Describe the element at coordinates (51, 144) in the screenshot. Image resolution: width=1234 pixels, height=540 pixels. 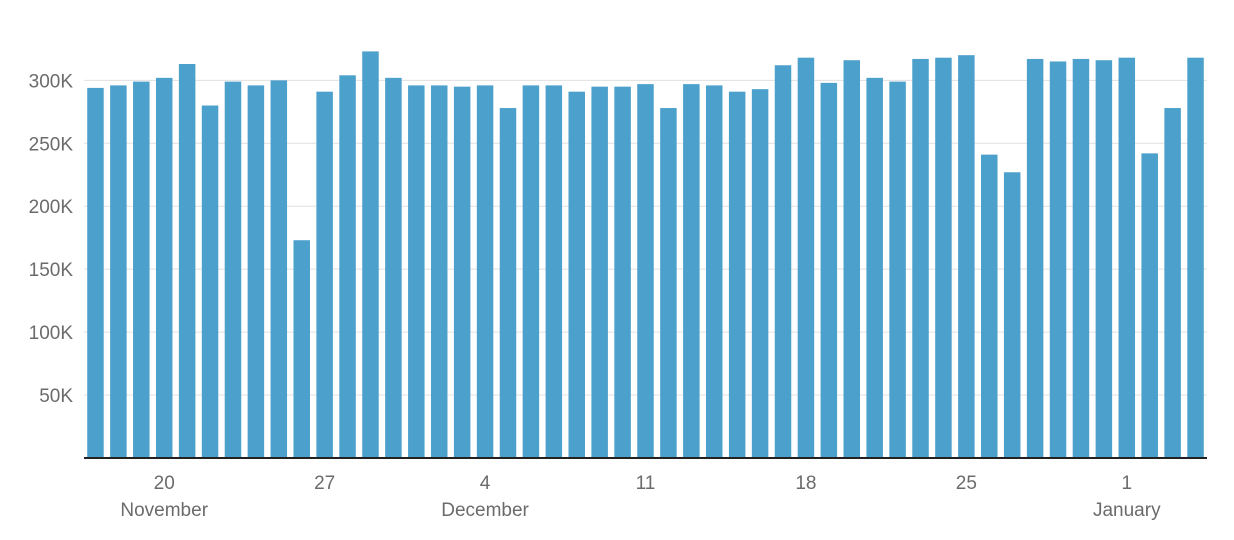
I see `y-tick-label: 250K` at that location.